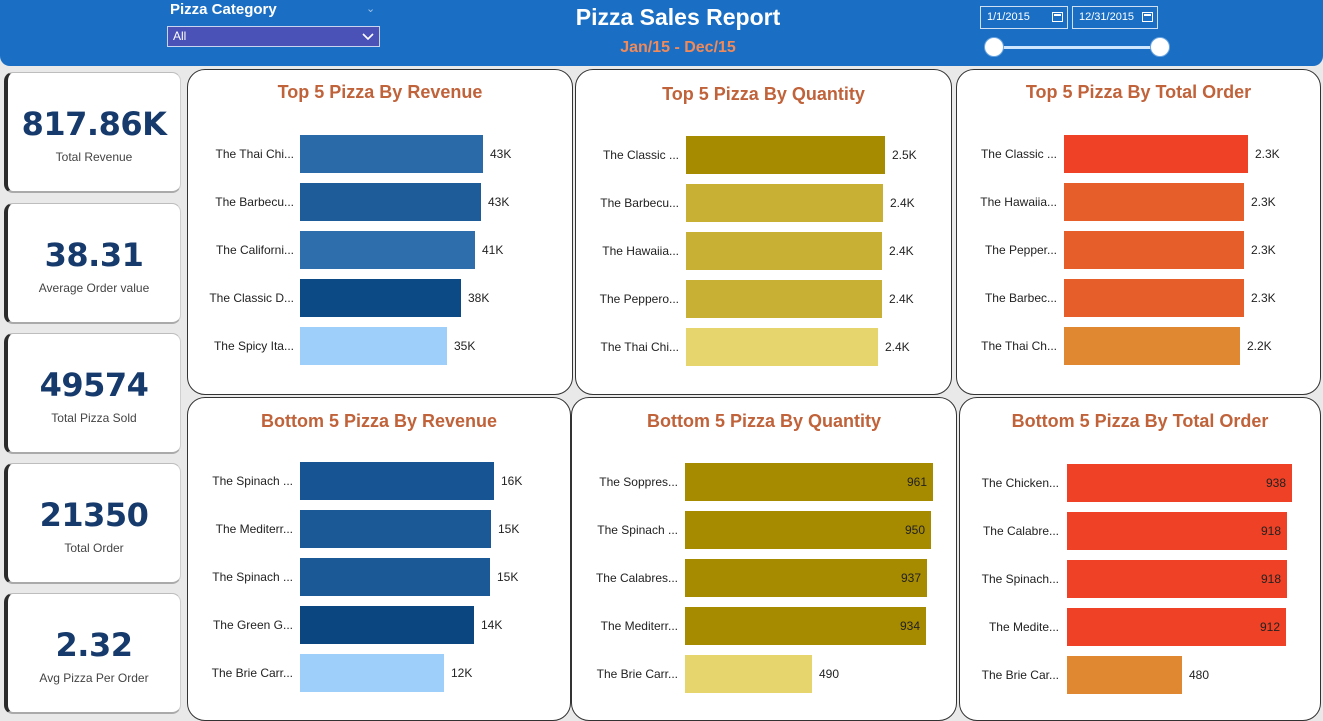  What do you see at coordinates (371, 9) in the screenshot?
I see `collapse-chevron-icon: ⌄` at bounding box center [371, 9].